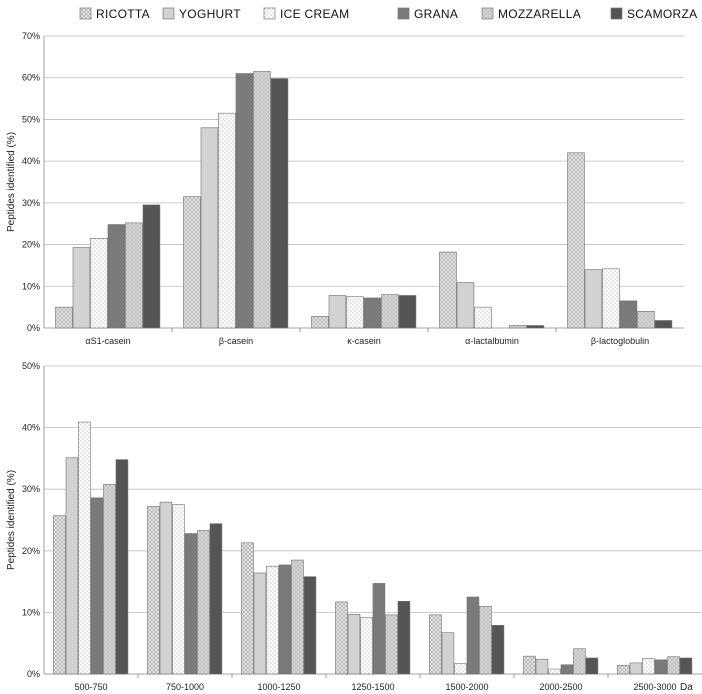 The image size is (702, 694). What do you see at coordinates (654, 687) in the screenshot?
I see `x-category-label-2500-3000: 2500-3000` at bounding box center [654, 687].